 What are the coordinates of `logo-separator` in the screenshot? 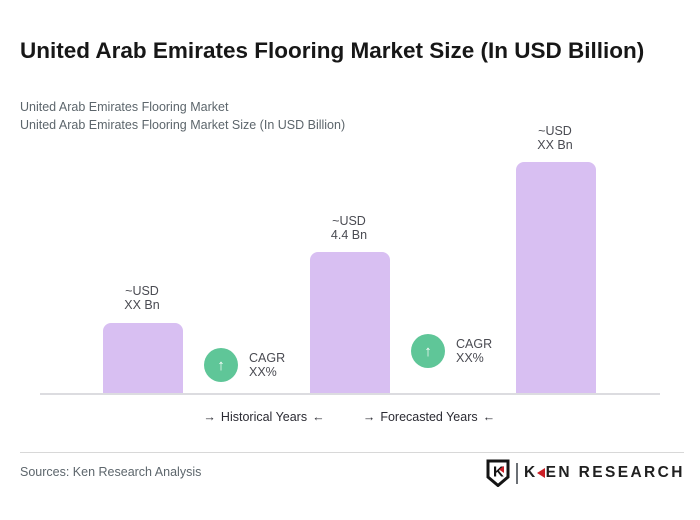 It's located at (517, 473).